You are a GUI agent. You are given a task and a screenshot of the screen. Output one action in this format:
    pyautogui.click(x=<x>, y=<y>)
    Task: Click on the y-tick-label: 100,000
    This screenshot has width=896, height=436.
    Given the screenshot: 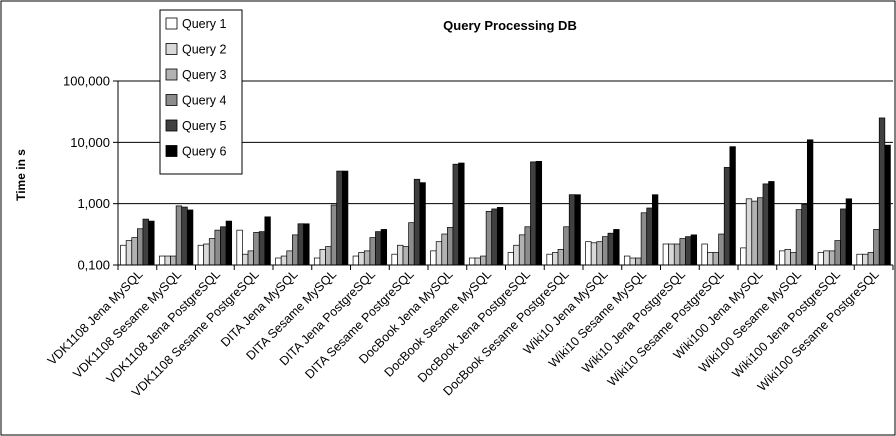 What is the action you would take?
    pyautogui.click(x=86, y=81)
    